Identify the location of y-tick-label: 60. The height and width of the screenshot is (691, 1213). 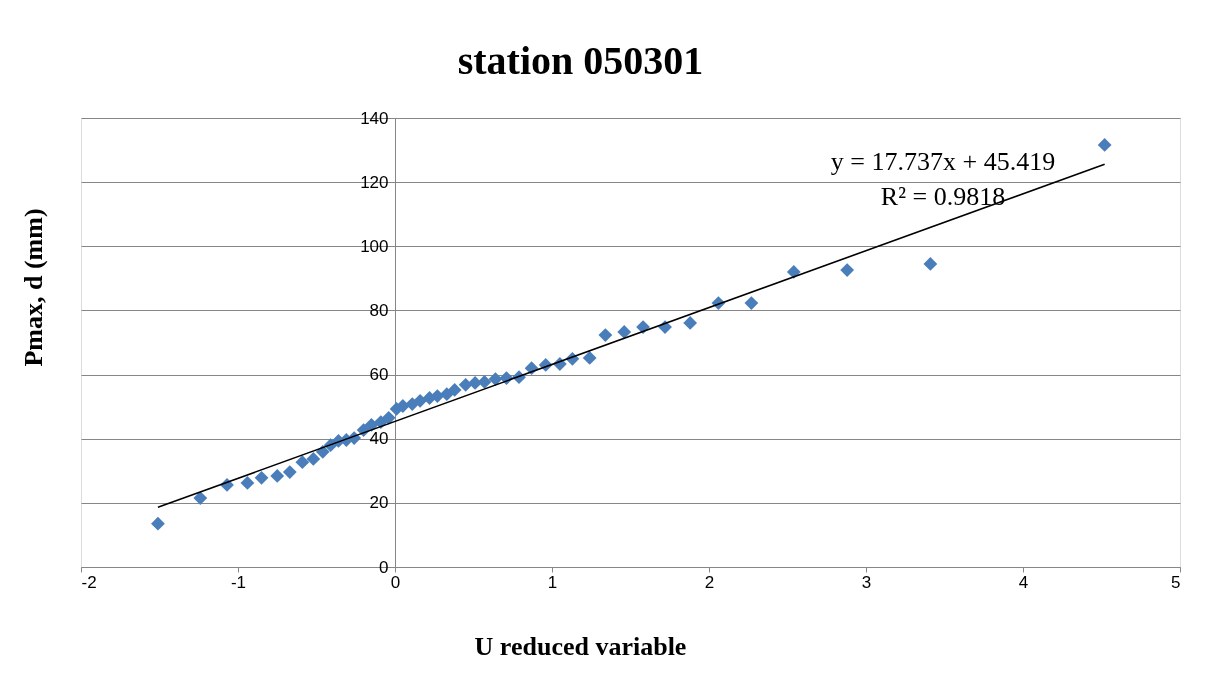
(379, 375).